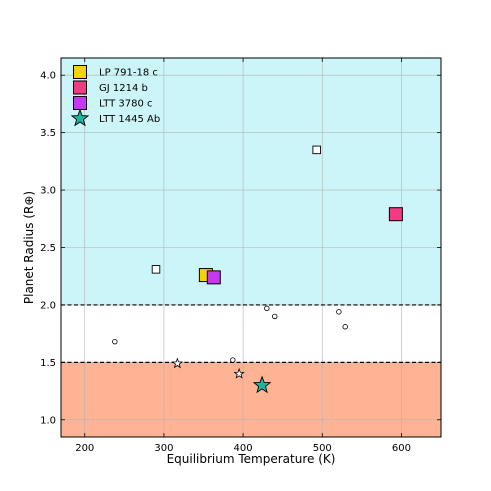  I want to click on x-tick-label-2: 400, so click(243, 448).